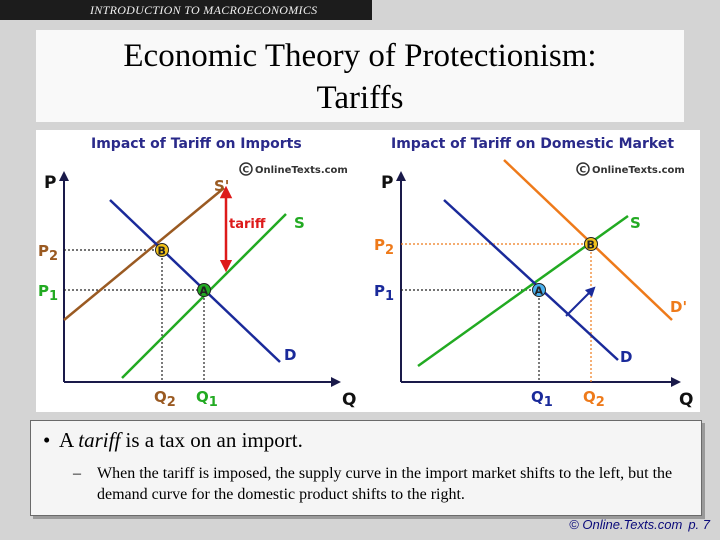 The height and width of the screenshot is (540, 720). Describe the element at coordinates (387, 183) in the screenshot. I see `domestic-p-axis-label: P` at that location.